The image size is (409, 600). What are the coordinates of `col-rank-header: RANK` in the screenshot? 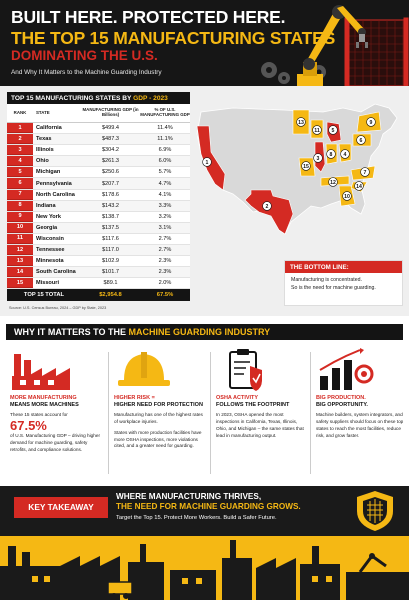 It's located at (20, 112).